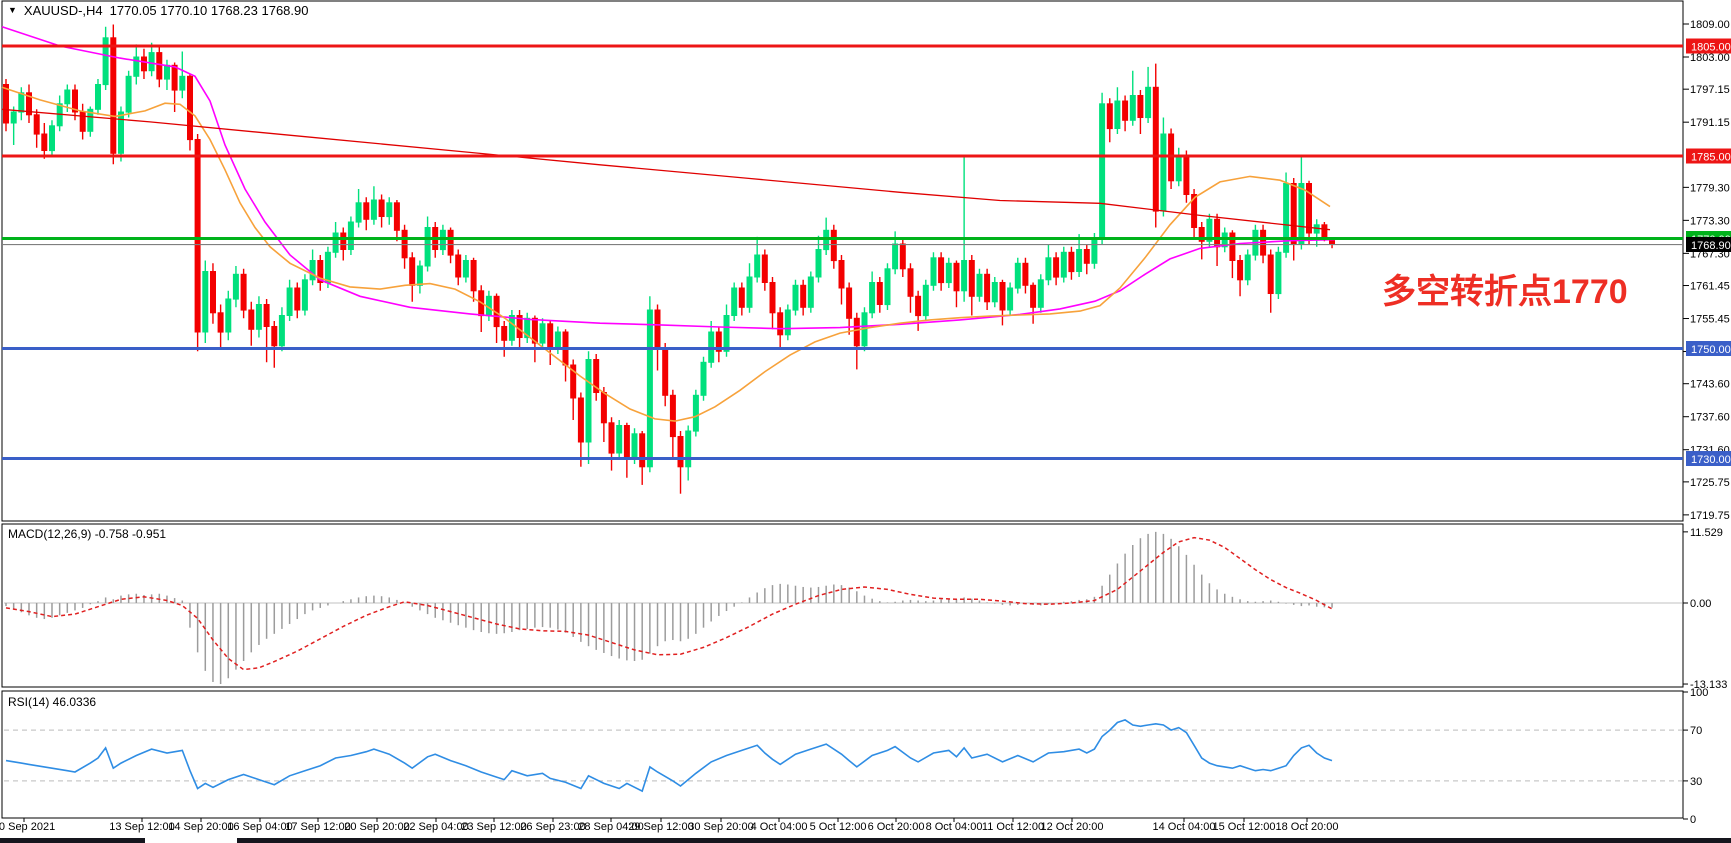 The height and width of the screenshot is (843, 1731). What do you see at coordinates (1184, 827) in the screenshot?
I see `svg-text: 14 Oct 04:00` at bounding box center [1184, 827].